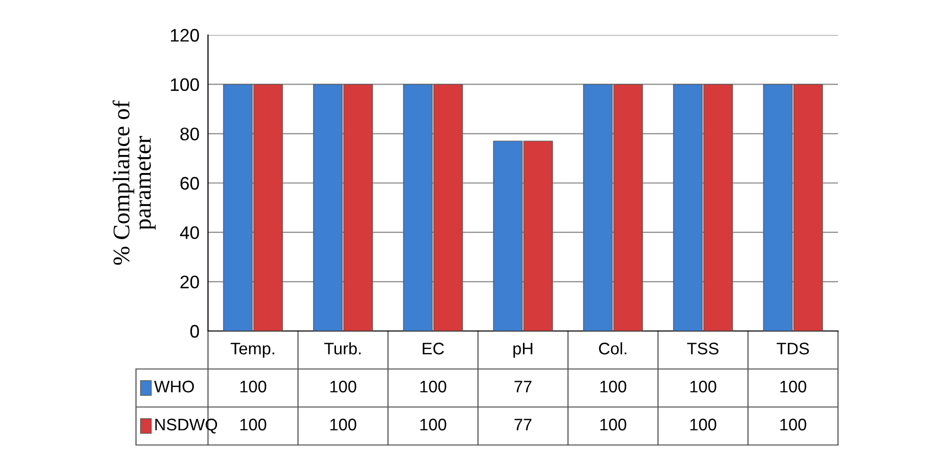 This screenshot has height=450, width=940. Describe the element at coordinates (612, 348) in the screenshot. I see `x-tick-label: Col.` at that location.